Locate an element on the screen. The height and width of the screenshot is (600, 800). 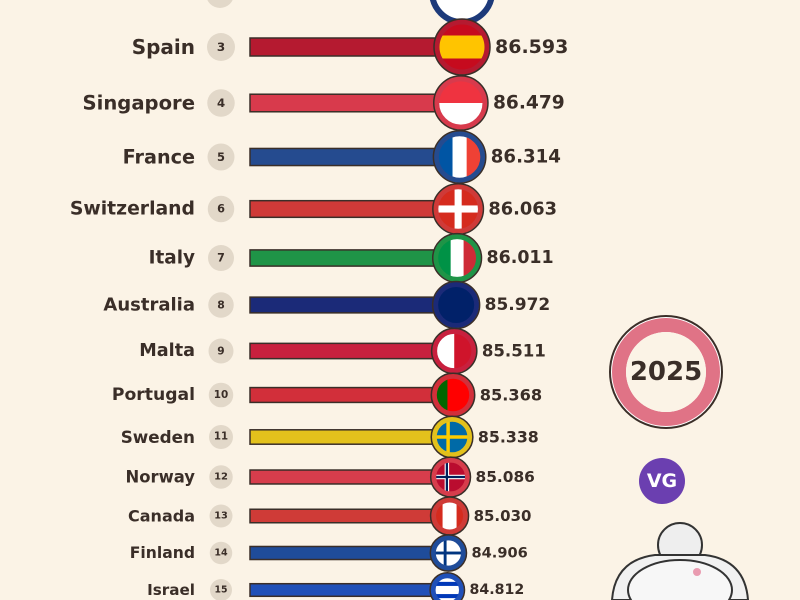
value-label: 86.011 is located at coordinates (520, 258).